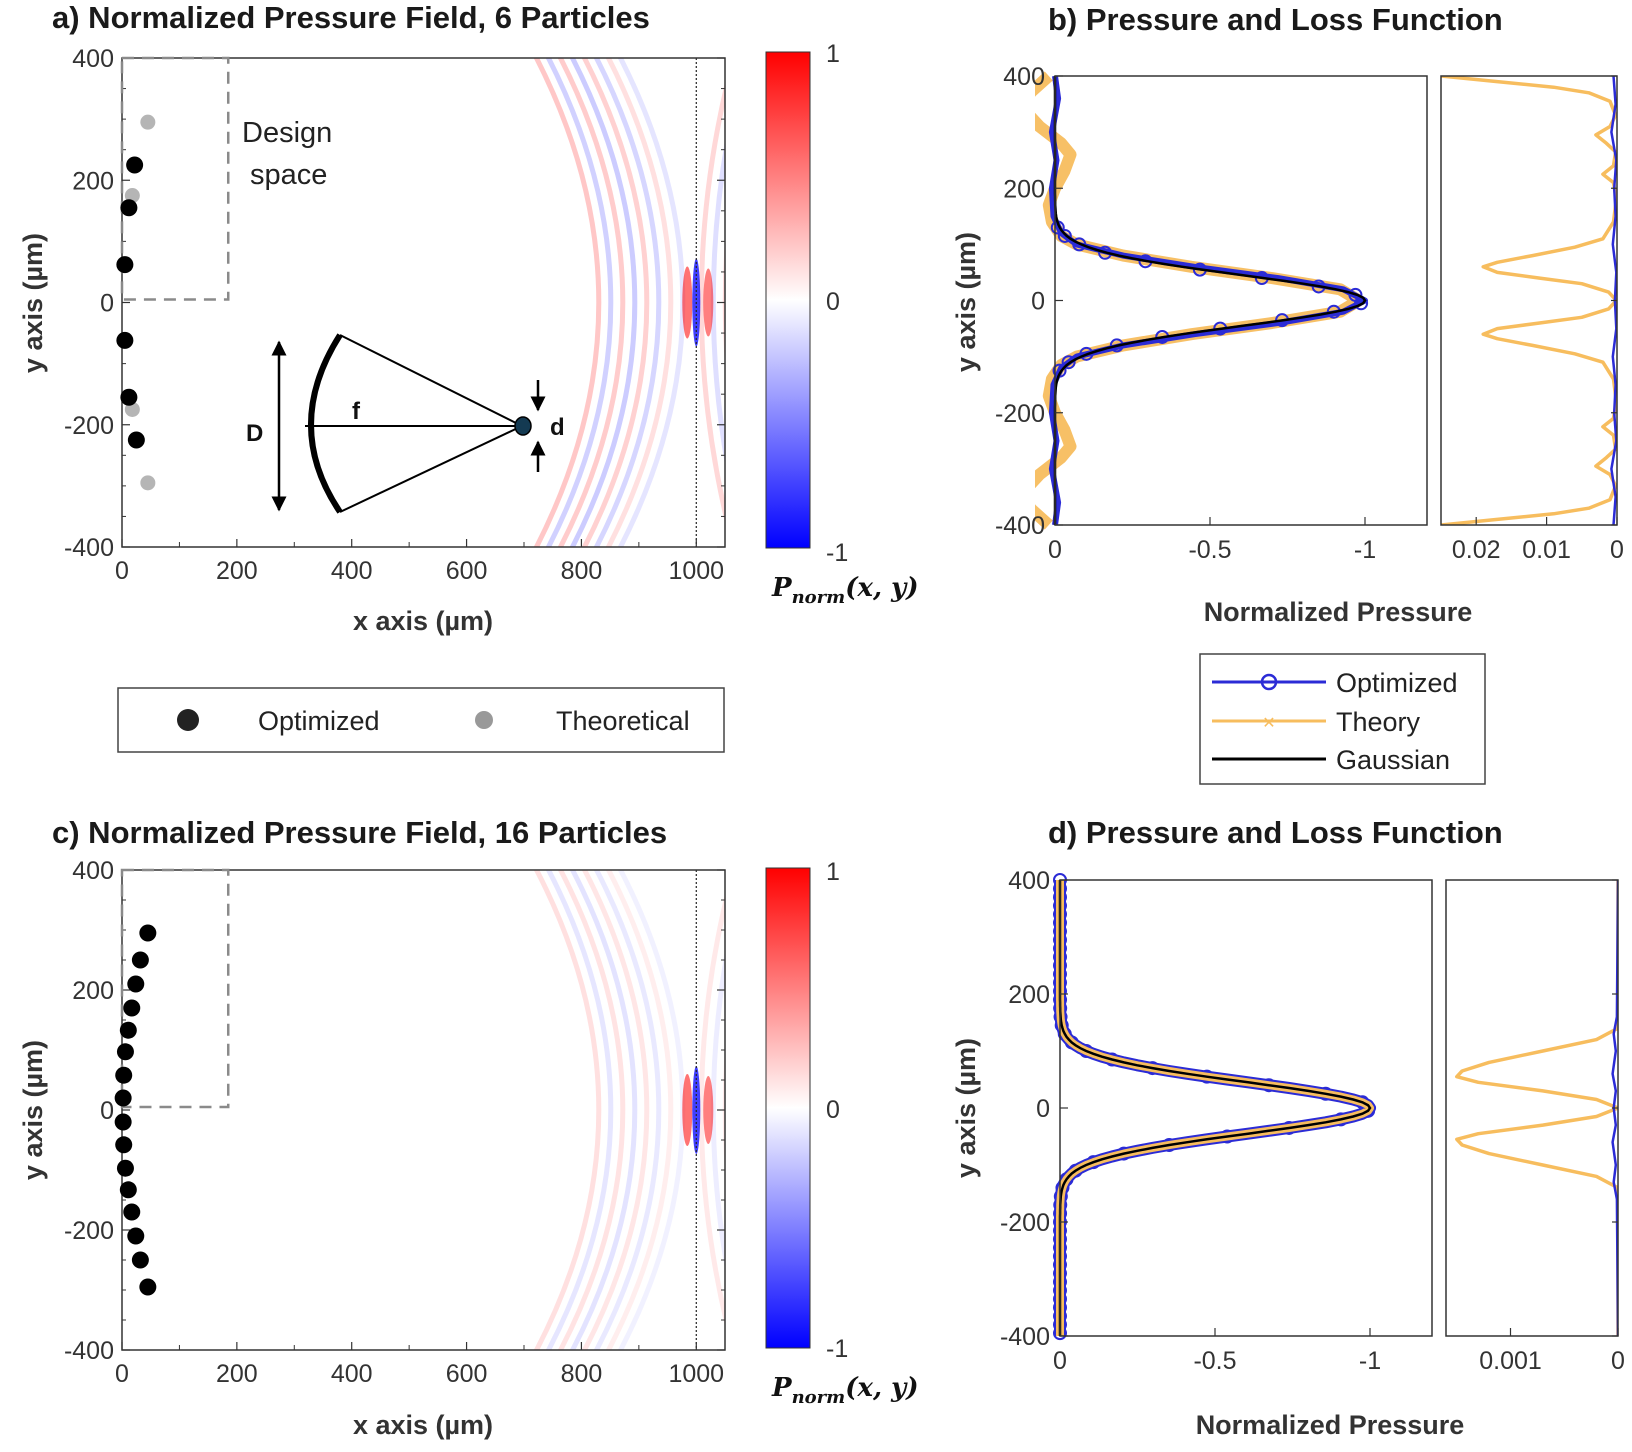 The image size is (1632, 1452). Describe the element at coordinates (1365, 550) in the screenshot. I see `x-tick-label-2: -1` at that location.